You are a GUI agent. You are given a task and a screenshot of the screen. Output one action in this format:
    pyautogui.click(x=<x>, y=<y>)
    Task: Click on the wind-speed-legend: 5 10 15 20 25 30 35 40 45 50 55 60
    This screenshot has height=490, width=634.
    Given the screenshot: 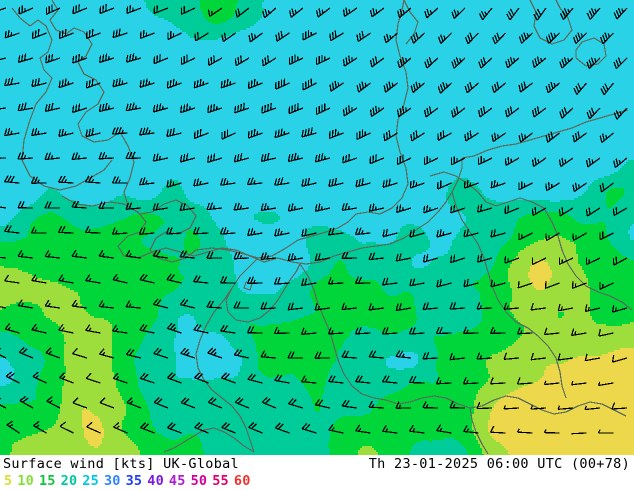 What is the action you would take?
    pyautogui.click(x=127, y=481)
    